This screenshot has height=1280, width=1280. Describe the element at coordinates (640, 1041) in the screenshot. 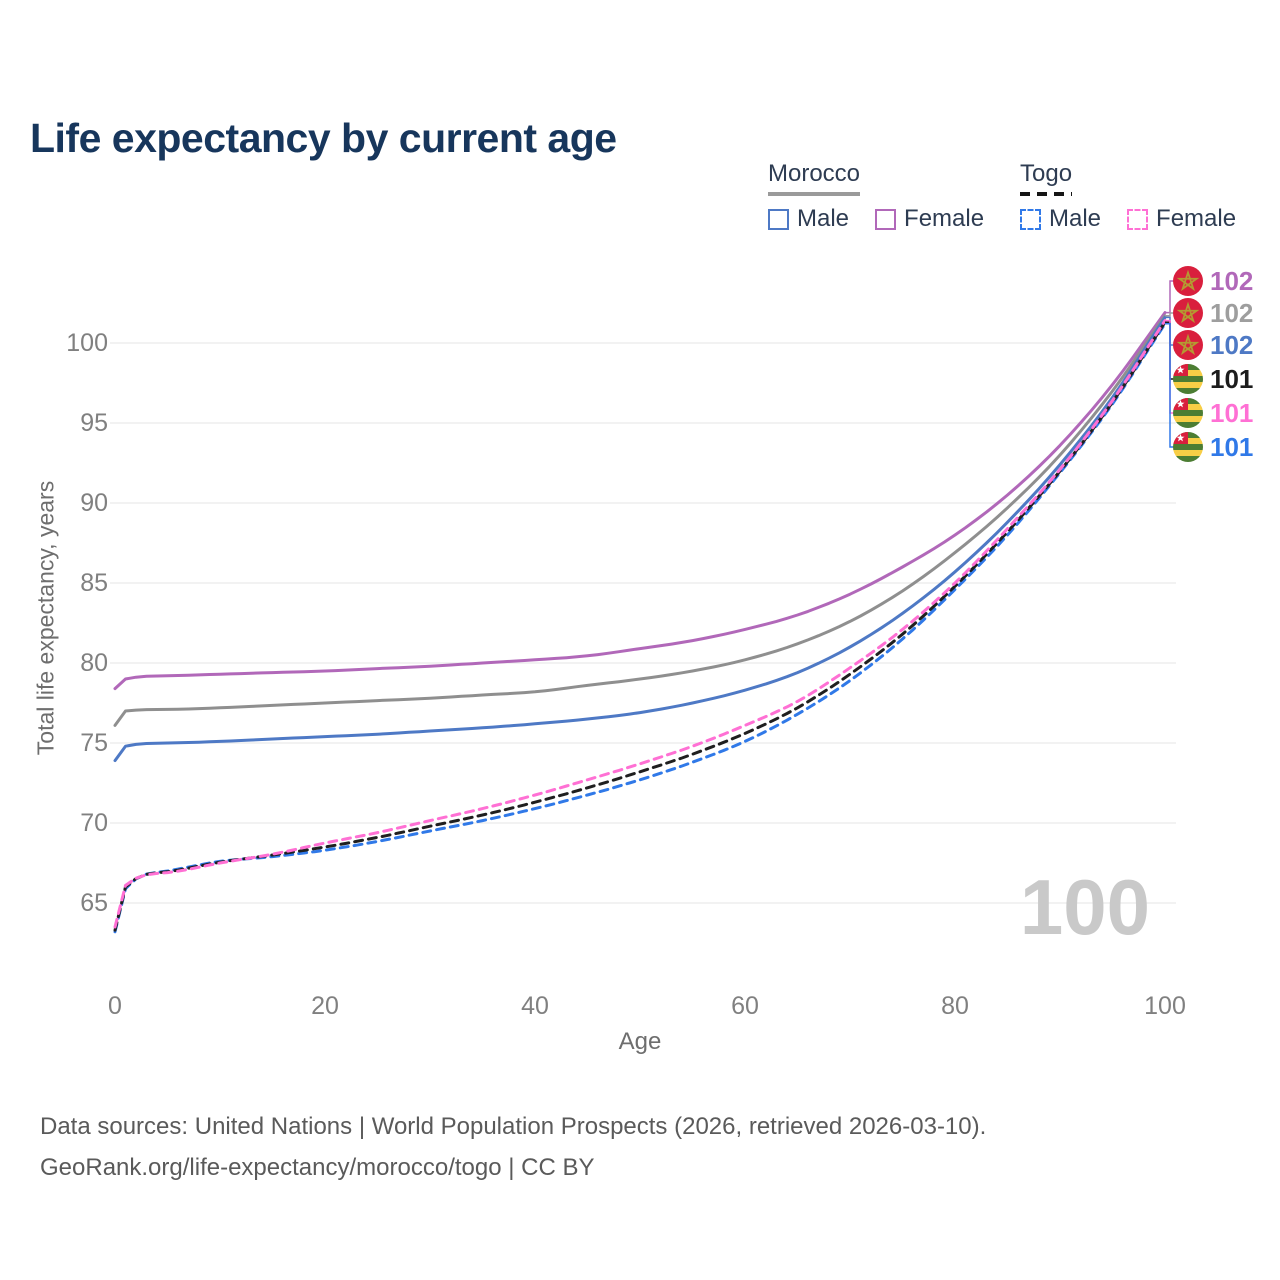

I see `x-axis-title: Age` at that location.